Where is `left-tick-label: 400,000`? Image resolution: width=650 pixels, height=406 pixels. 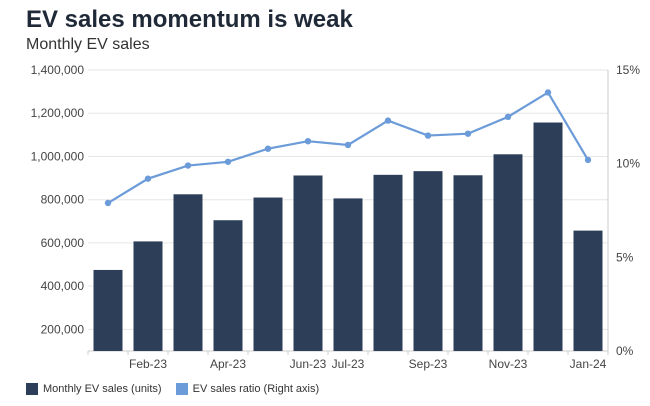 left-tick-label: 400,000 is located at coordinates (63, 286).